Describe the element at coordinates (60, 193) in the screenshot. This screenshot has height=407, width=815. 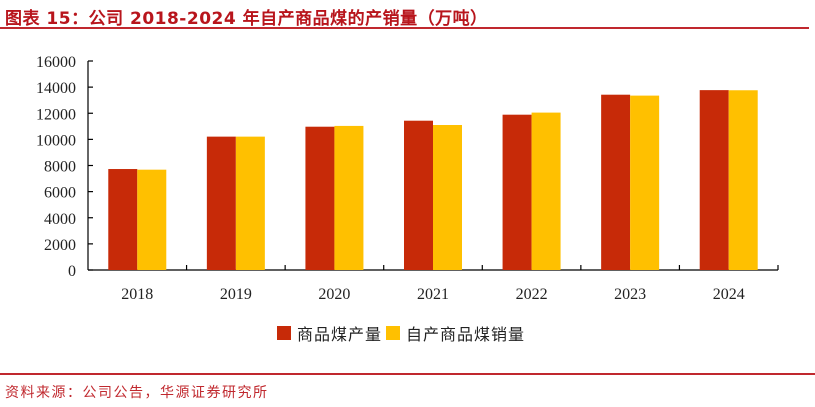
I see `y-tick-label: 6000` at that location.